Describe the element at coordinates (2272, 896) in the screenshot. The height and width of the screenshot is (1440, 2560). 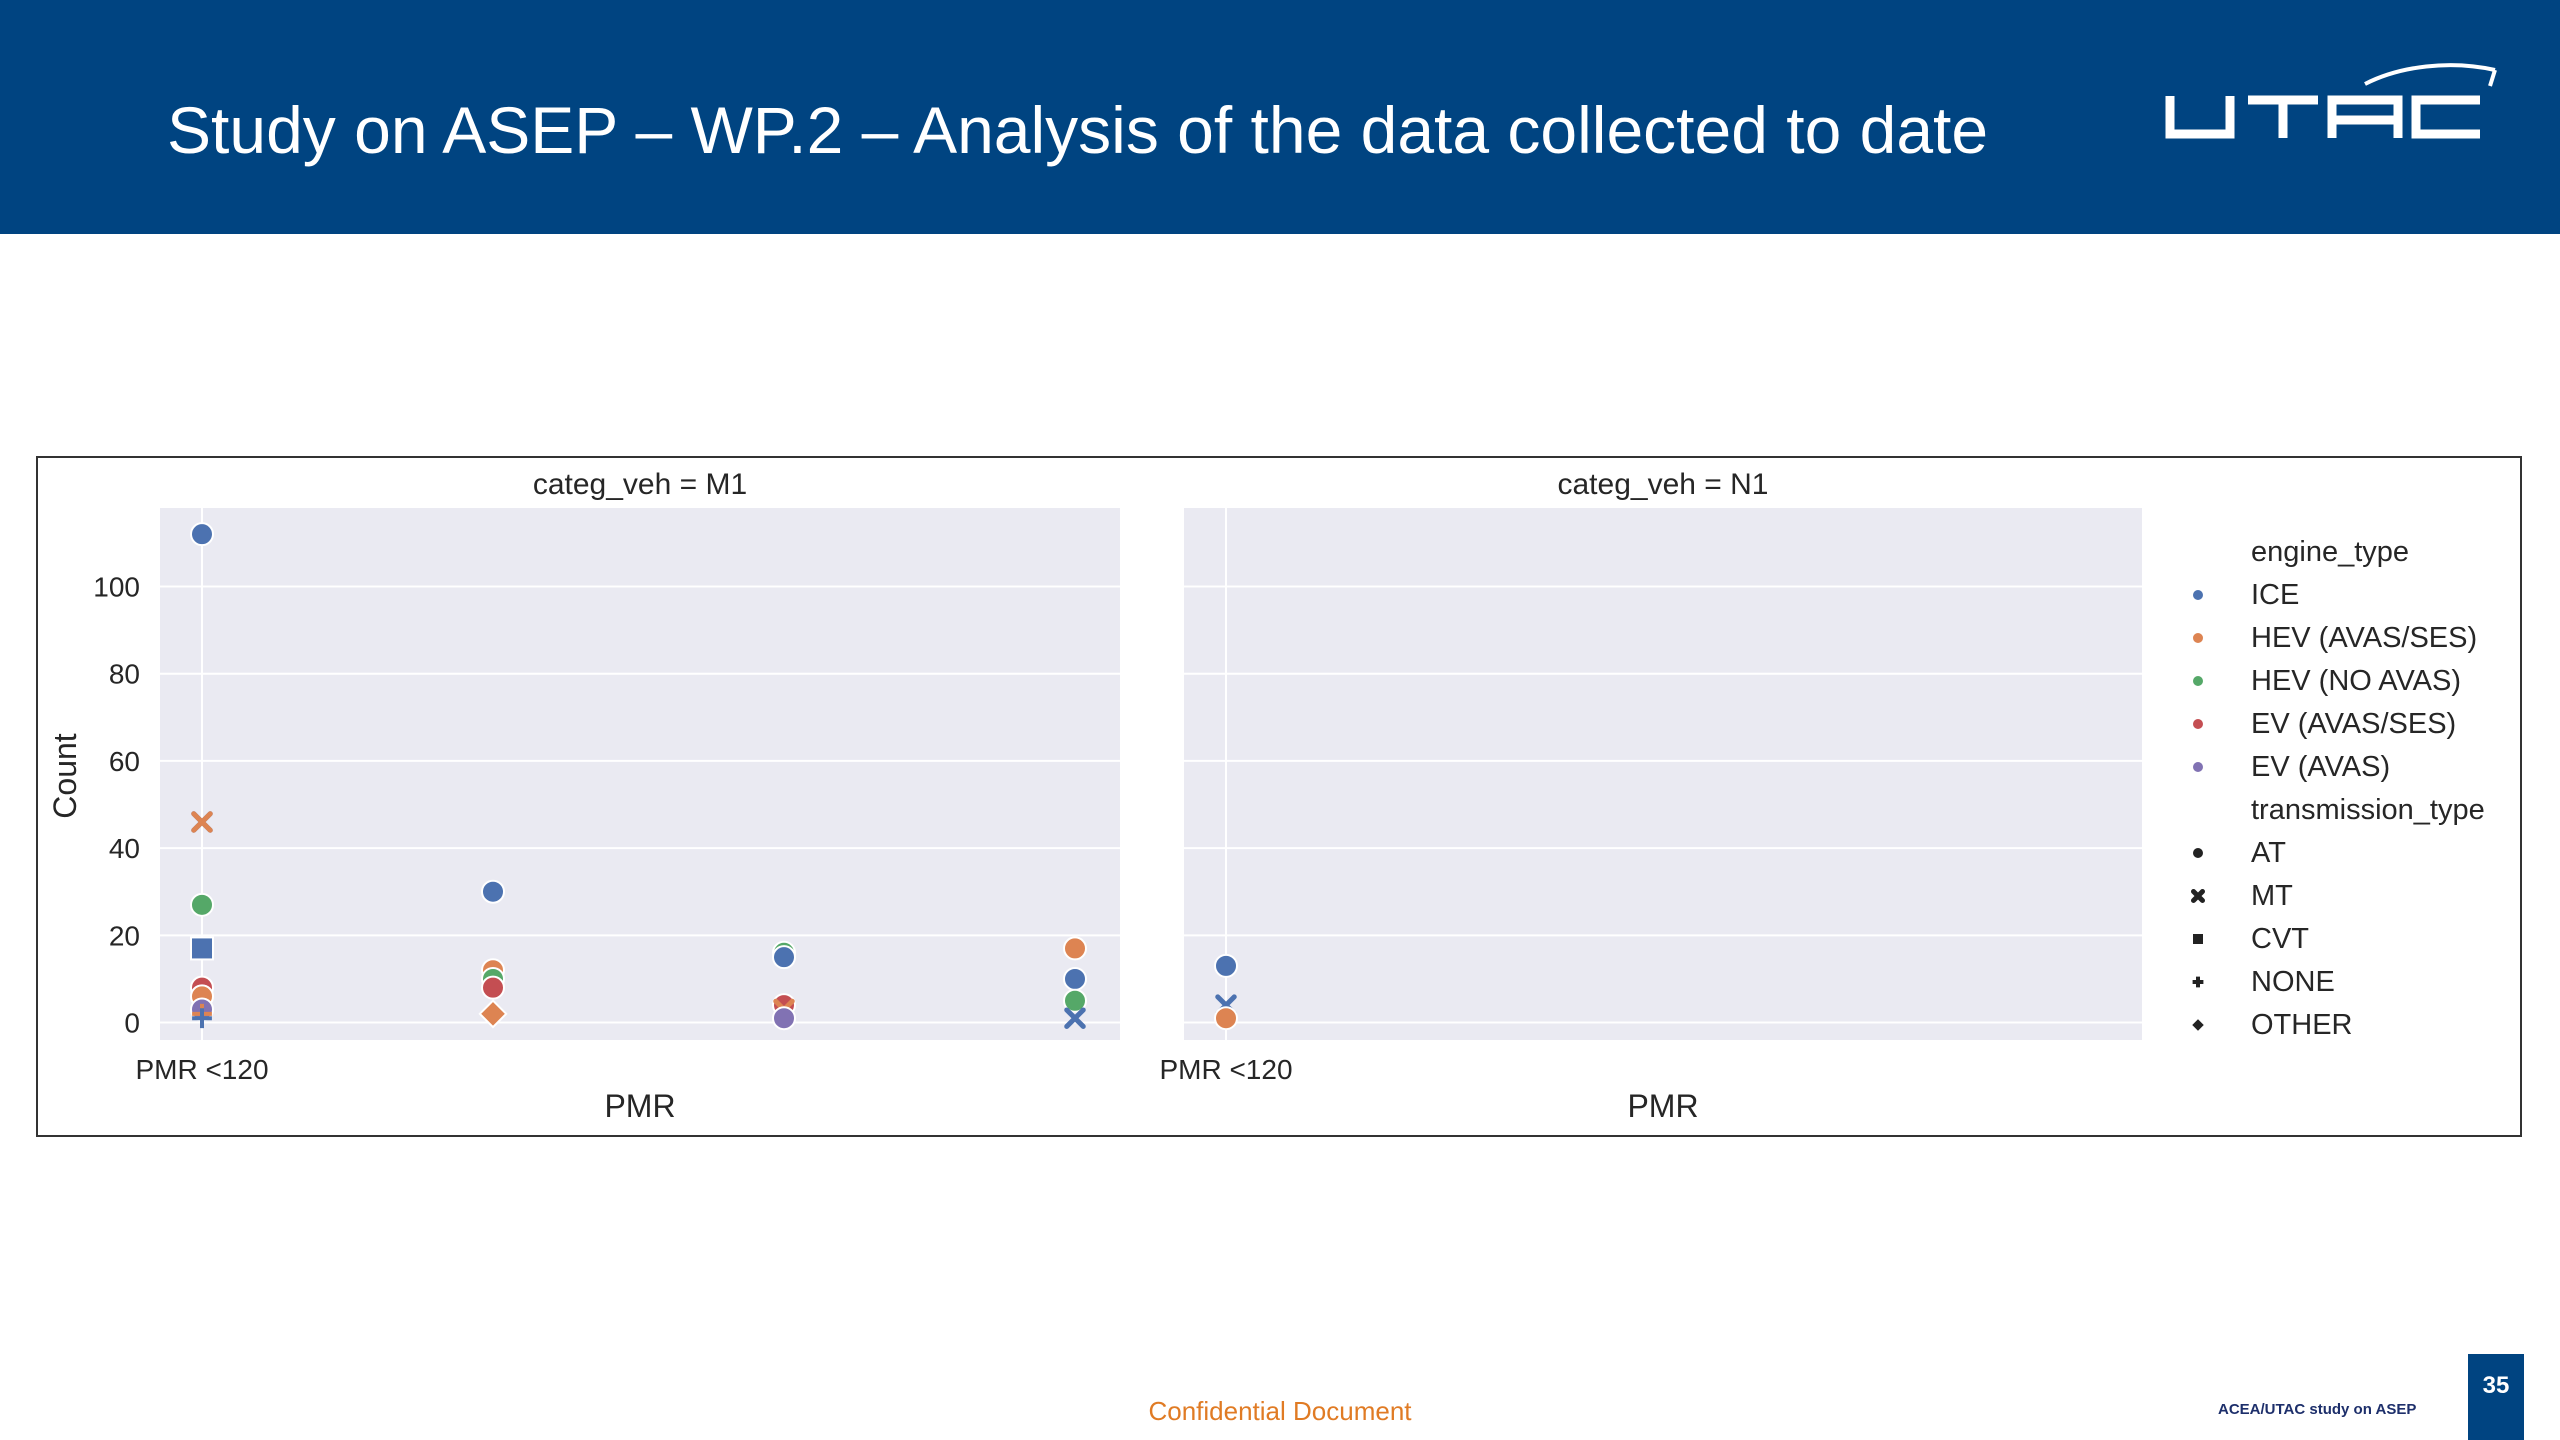
I see `legend-entry-transmission-1: MT` at that location.